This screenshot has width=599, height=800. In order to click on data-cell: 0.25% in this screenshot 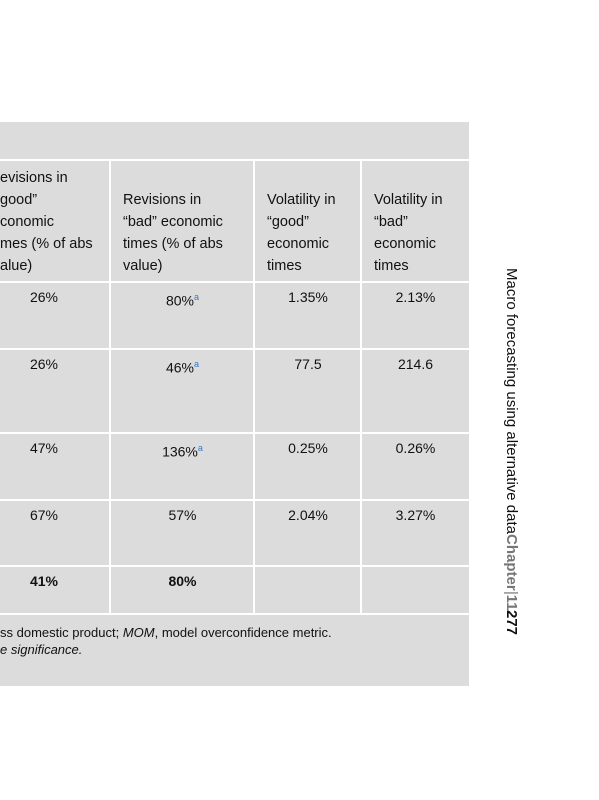, I will do `click(308, 448)`.